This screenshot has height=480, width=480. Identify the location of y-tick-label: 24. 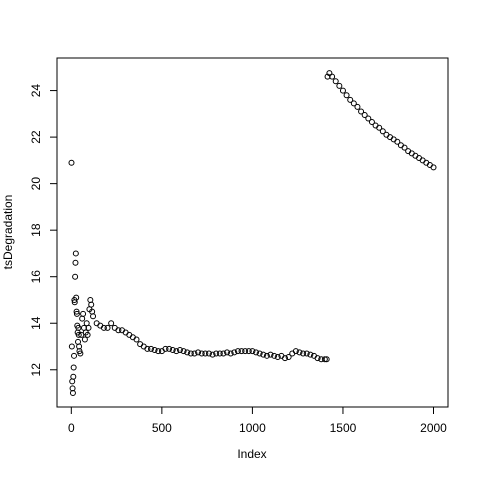
(36, 91).